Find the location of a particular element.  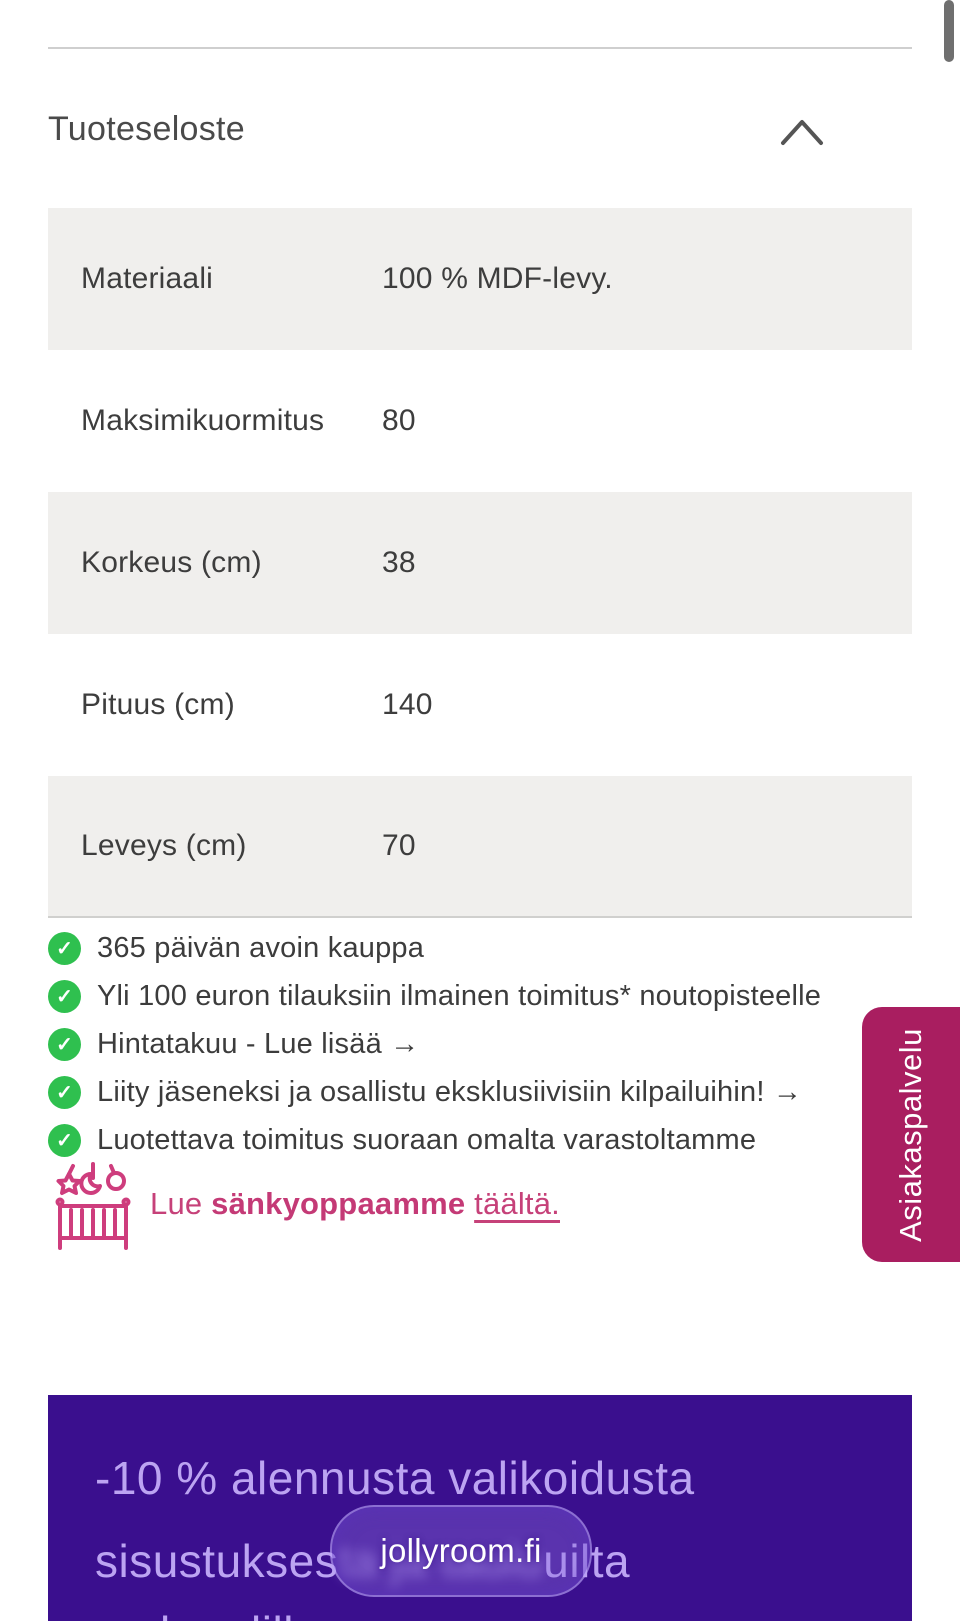

watermark-pill: jollyroom.fi is located at coordinates (461, 1551).